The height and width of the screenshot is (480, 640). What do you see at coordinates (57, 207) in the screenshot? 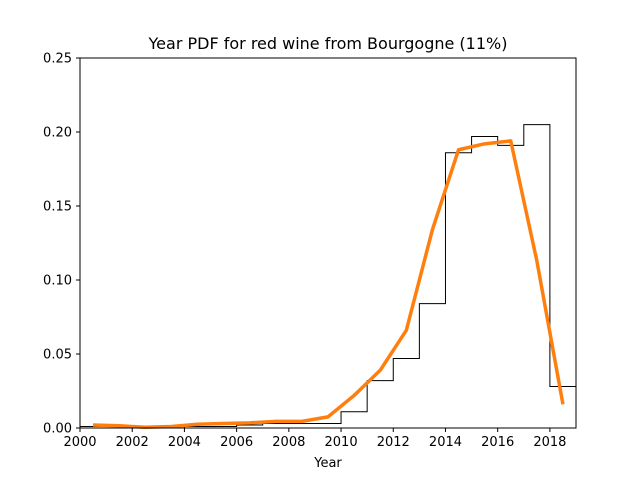
I see `y-tick-label: 0.15` at bounding box center [57, 207].